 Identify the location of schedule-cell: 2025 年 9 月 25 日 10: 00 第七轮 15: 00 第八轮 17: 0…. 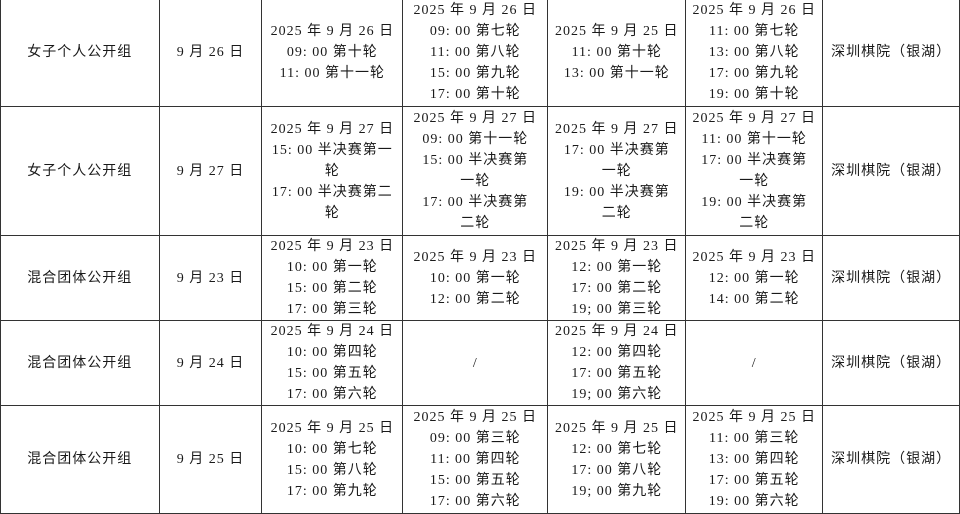
(332, 459).